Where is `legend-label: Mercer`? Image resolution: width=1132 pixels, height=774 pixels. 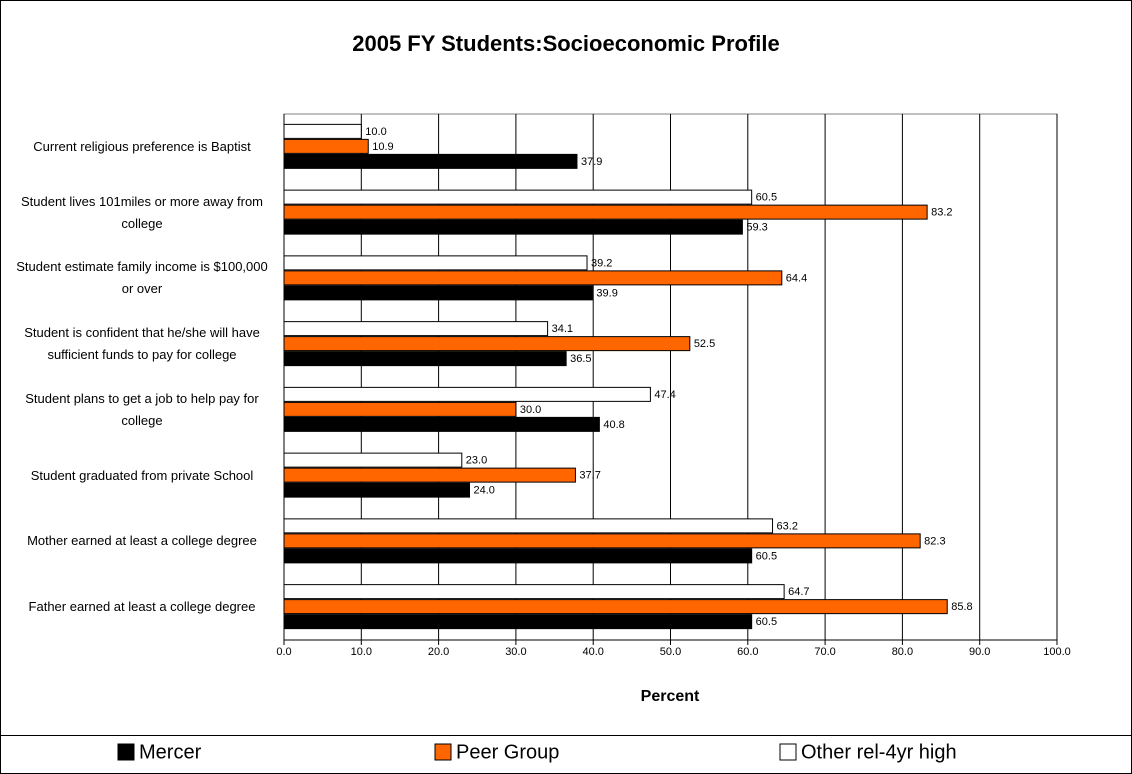 legend-label: Mercer is located at coordinates (170, 752).